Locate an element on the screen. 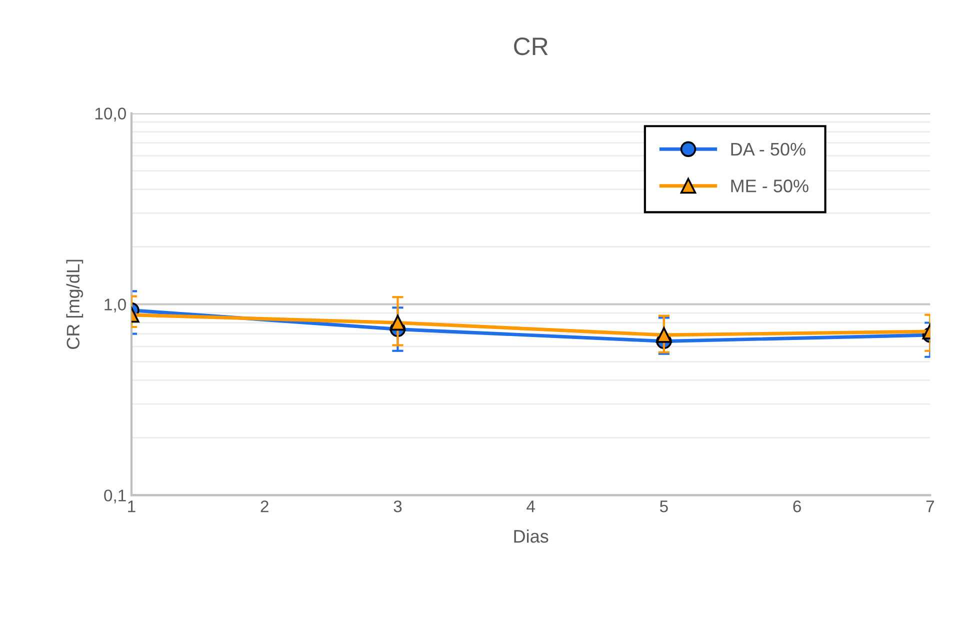 This screenshot has width=974, height=619. chart-title: CR is located at coordinates (531, 46).